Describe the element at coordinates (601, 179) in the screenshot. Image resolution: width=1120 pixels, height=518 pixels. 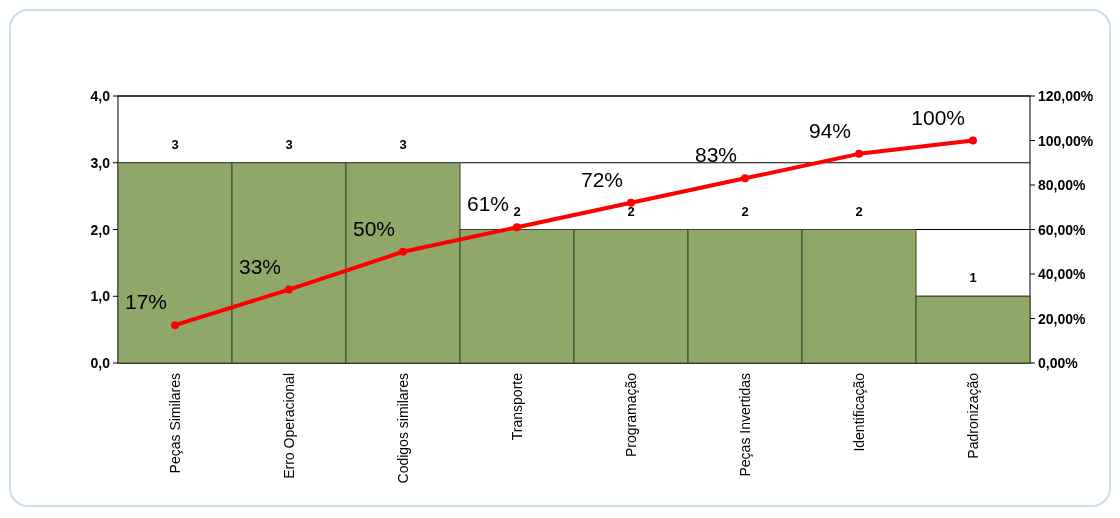
I see `data-label: 72%` at that location.